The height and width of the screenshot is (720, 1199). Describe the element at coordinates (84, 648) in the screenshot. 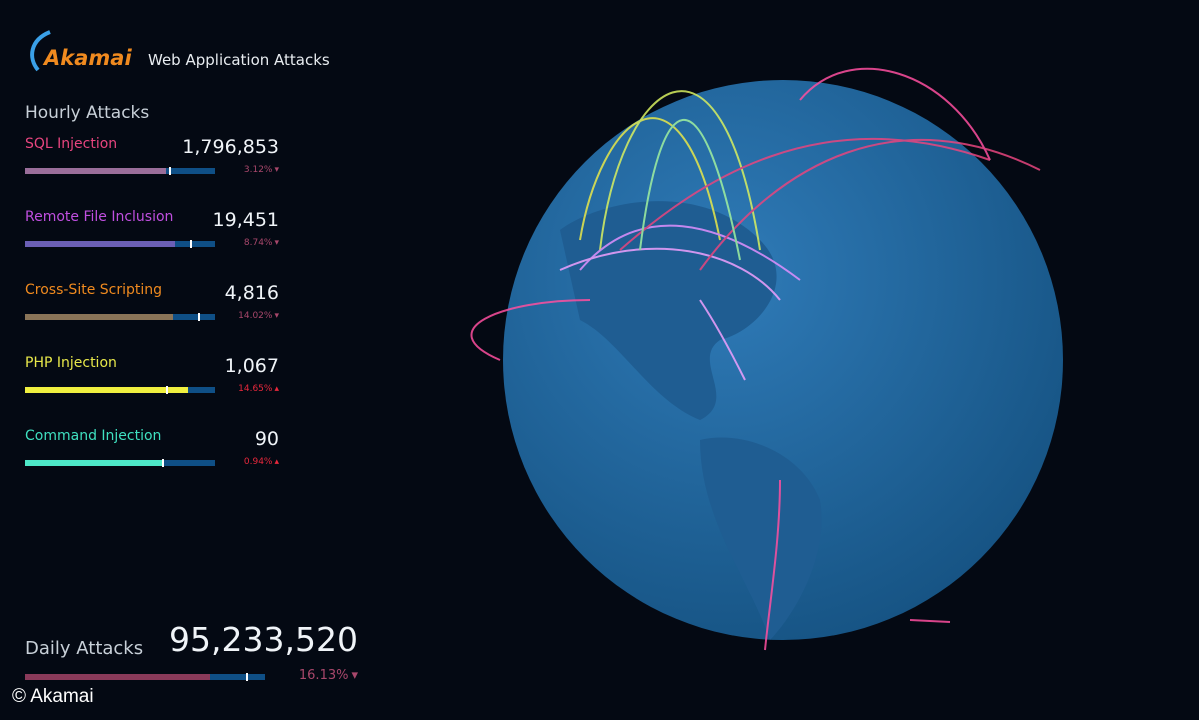

I see `daily-title: Daily Attacks` at that location.